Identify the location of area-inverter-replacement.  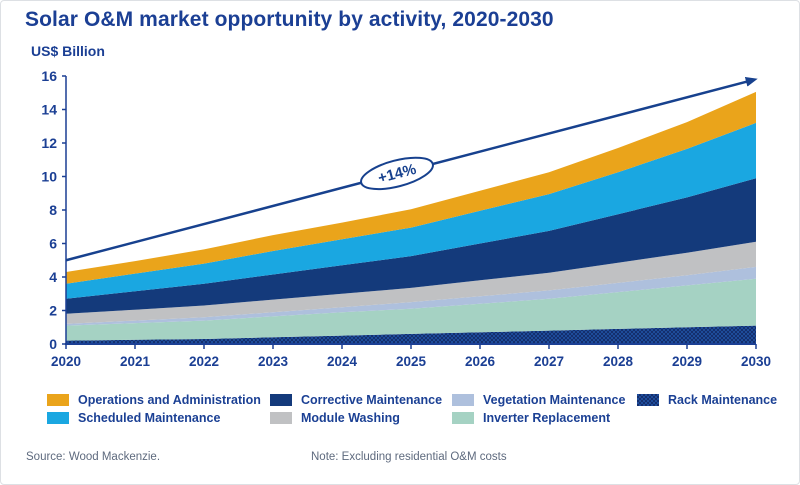
(411, 309).